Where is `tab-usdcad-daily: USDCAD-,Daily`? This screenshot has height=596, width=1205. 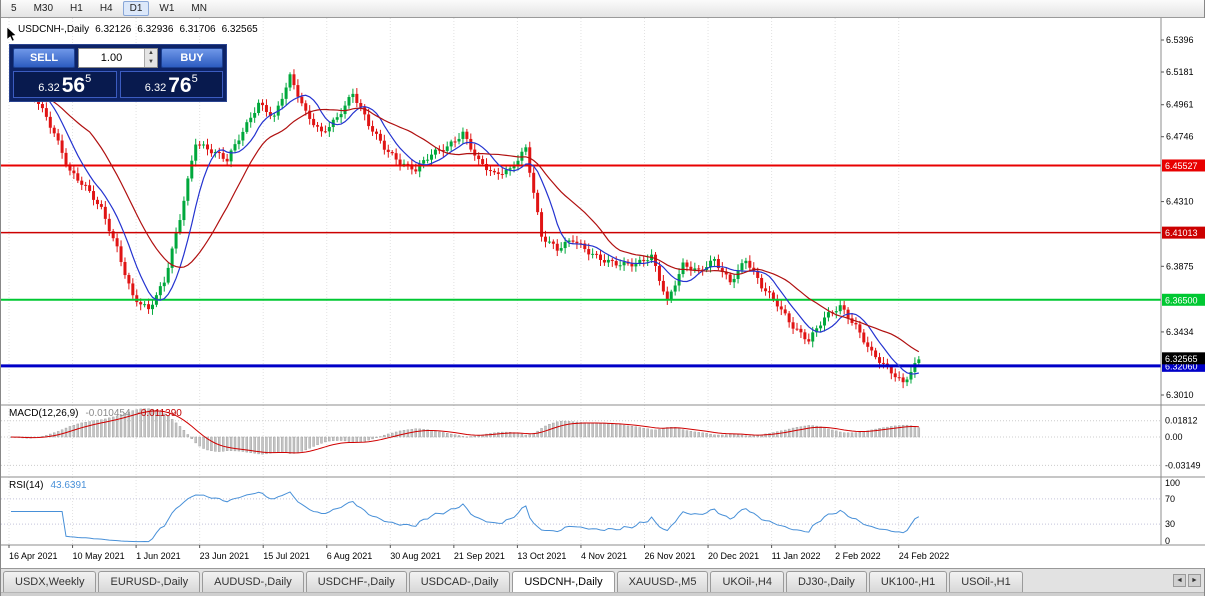
tab-usdcad-daily: USDCAD-,Daily is located at coordinates (459, 581).